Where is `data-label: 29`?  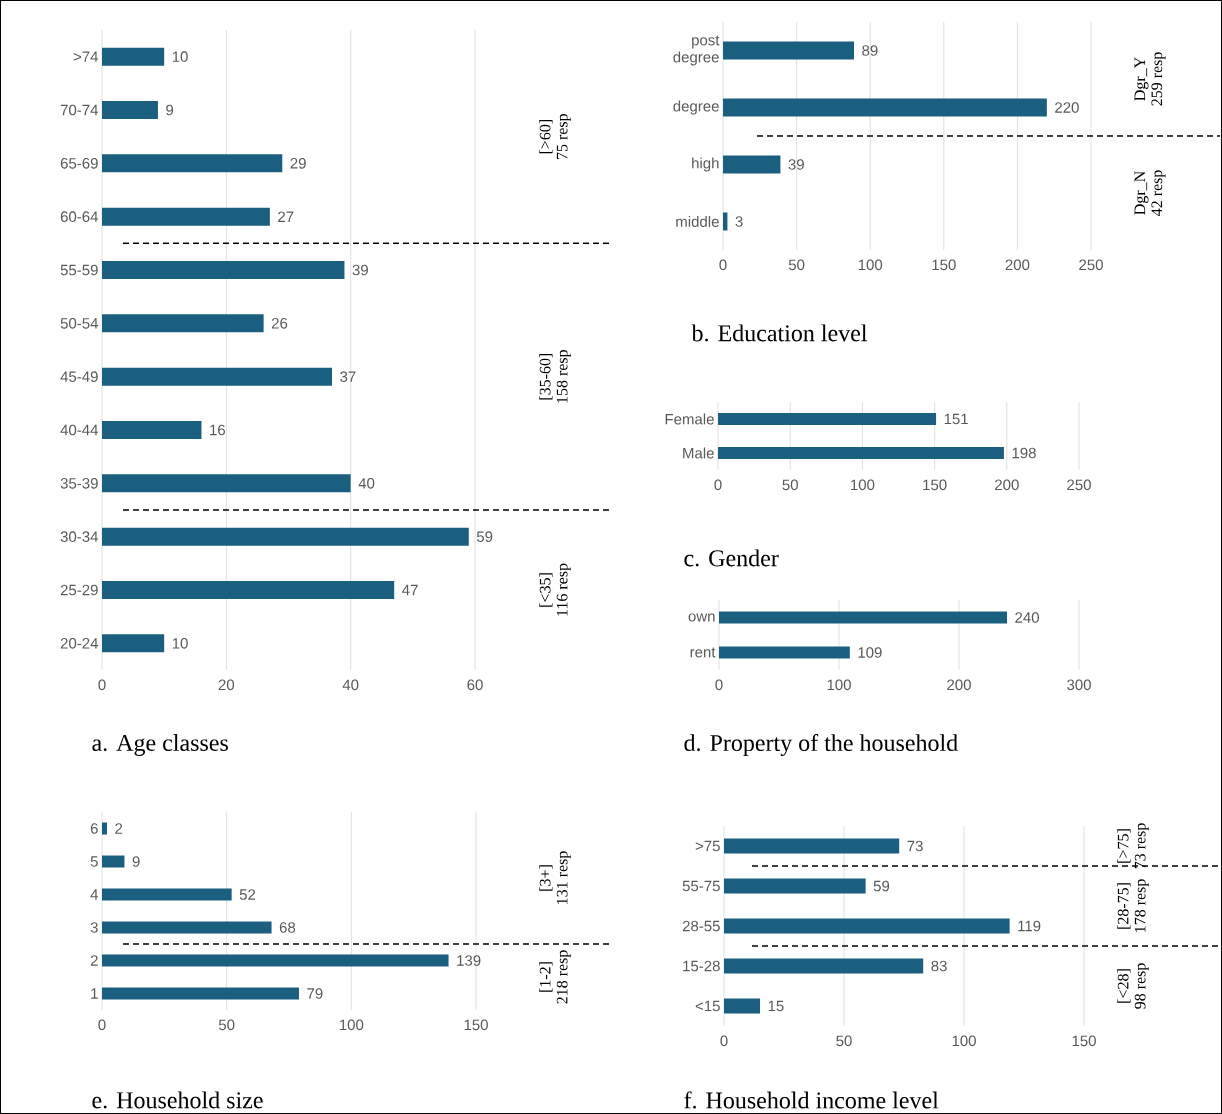 data-label: 29 is located at coordinates (298, 163).